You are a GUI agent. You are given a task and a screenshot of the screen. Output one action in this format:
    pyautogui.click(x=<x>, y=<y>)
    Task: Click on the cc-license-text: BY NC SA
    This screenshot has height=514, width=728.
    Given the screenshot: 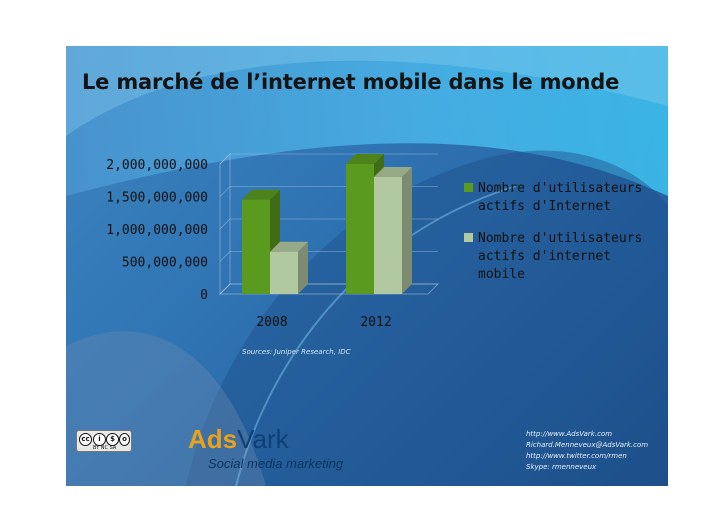 What is the action you would take?
    pyautogui.click(x=105, y=448)
    